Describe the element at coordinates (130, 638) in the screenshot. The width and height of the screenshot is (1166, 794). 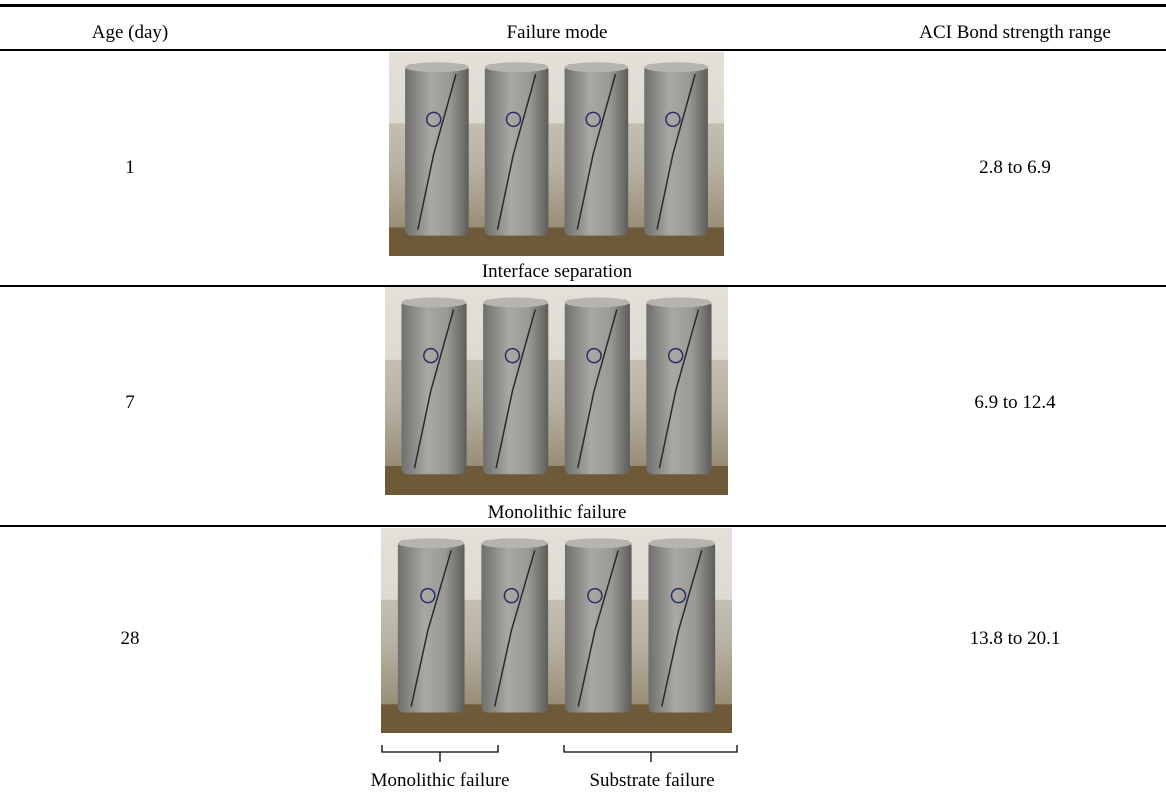
I see `age: 28` at that location.